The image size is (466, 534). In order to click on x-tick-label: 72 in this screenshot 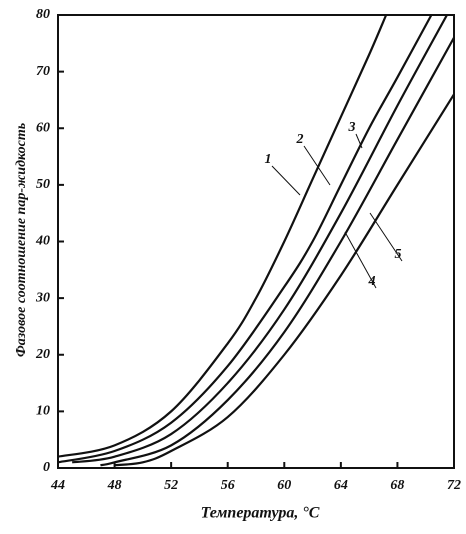, I will do `click(454, 485)`.